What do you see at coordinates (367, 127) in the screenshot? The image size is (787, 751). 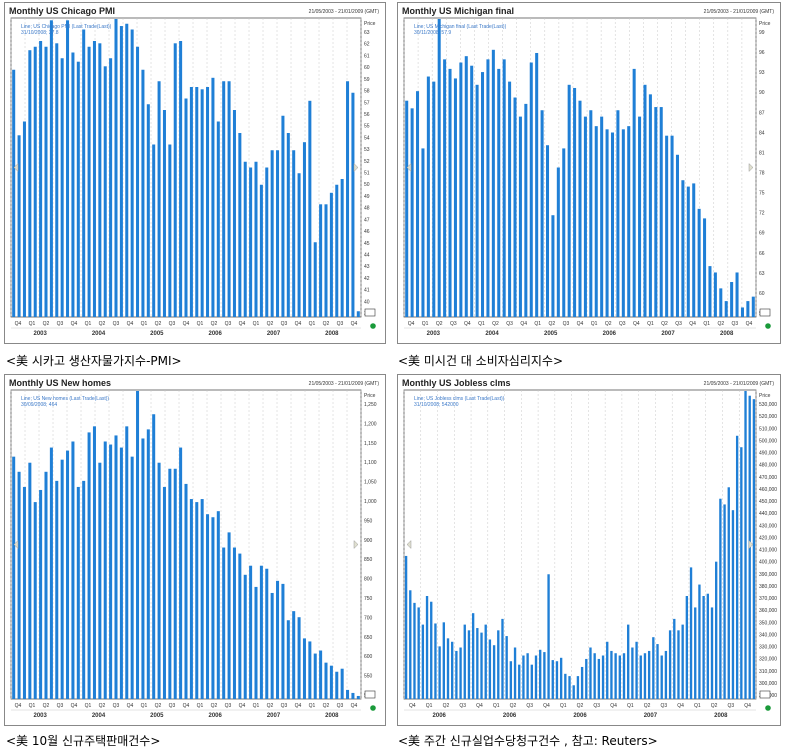 I see `y-tick-label: 55` at bounding box center [367, 127].